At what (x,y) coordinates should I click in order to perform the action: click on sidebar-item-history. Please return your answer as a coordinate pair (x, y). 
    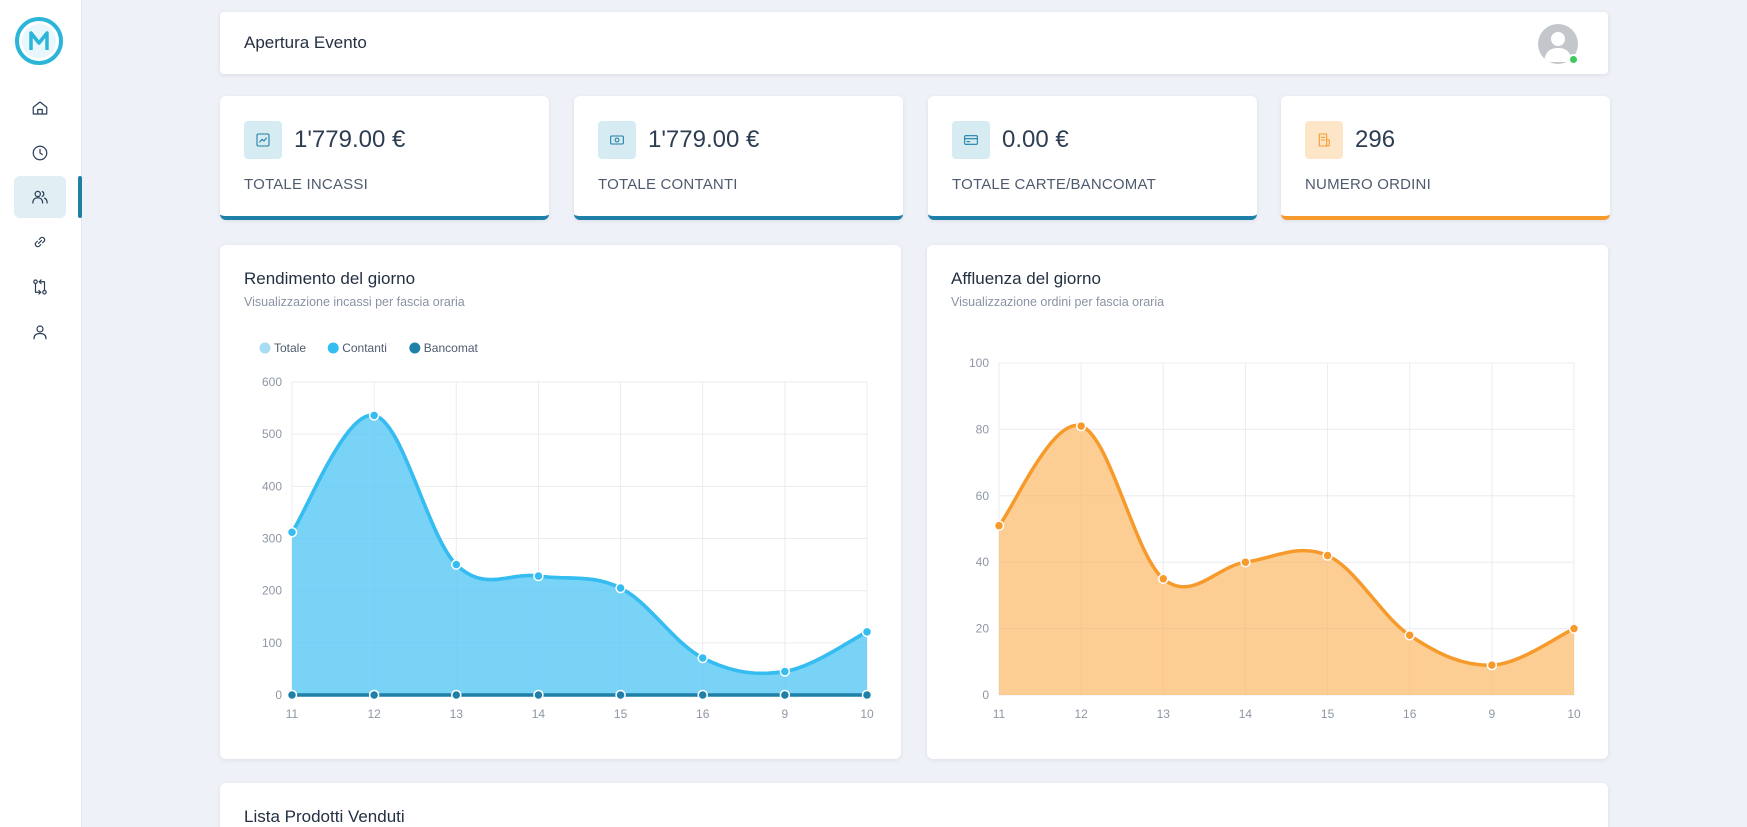
    Looking at the image, I should click on (40, 153).